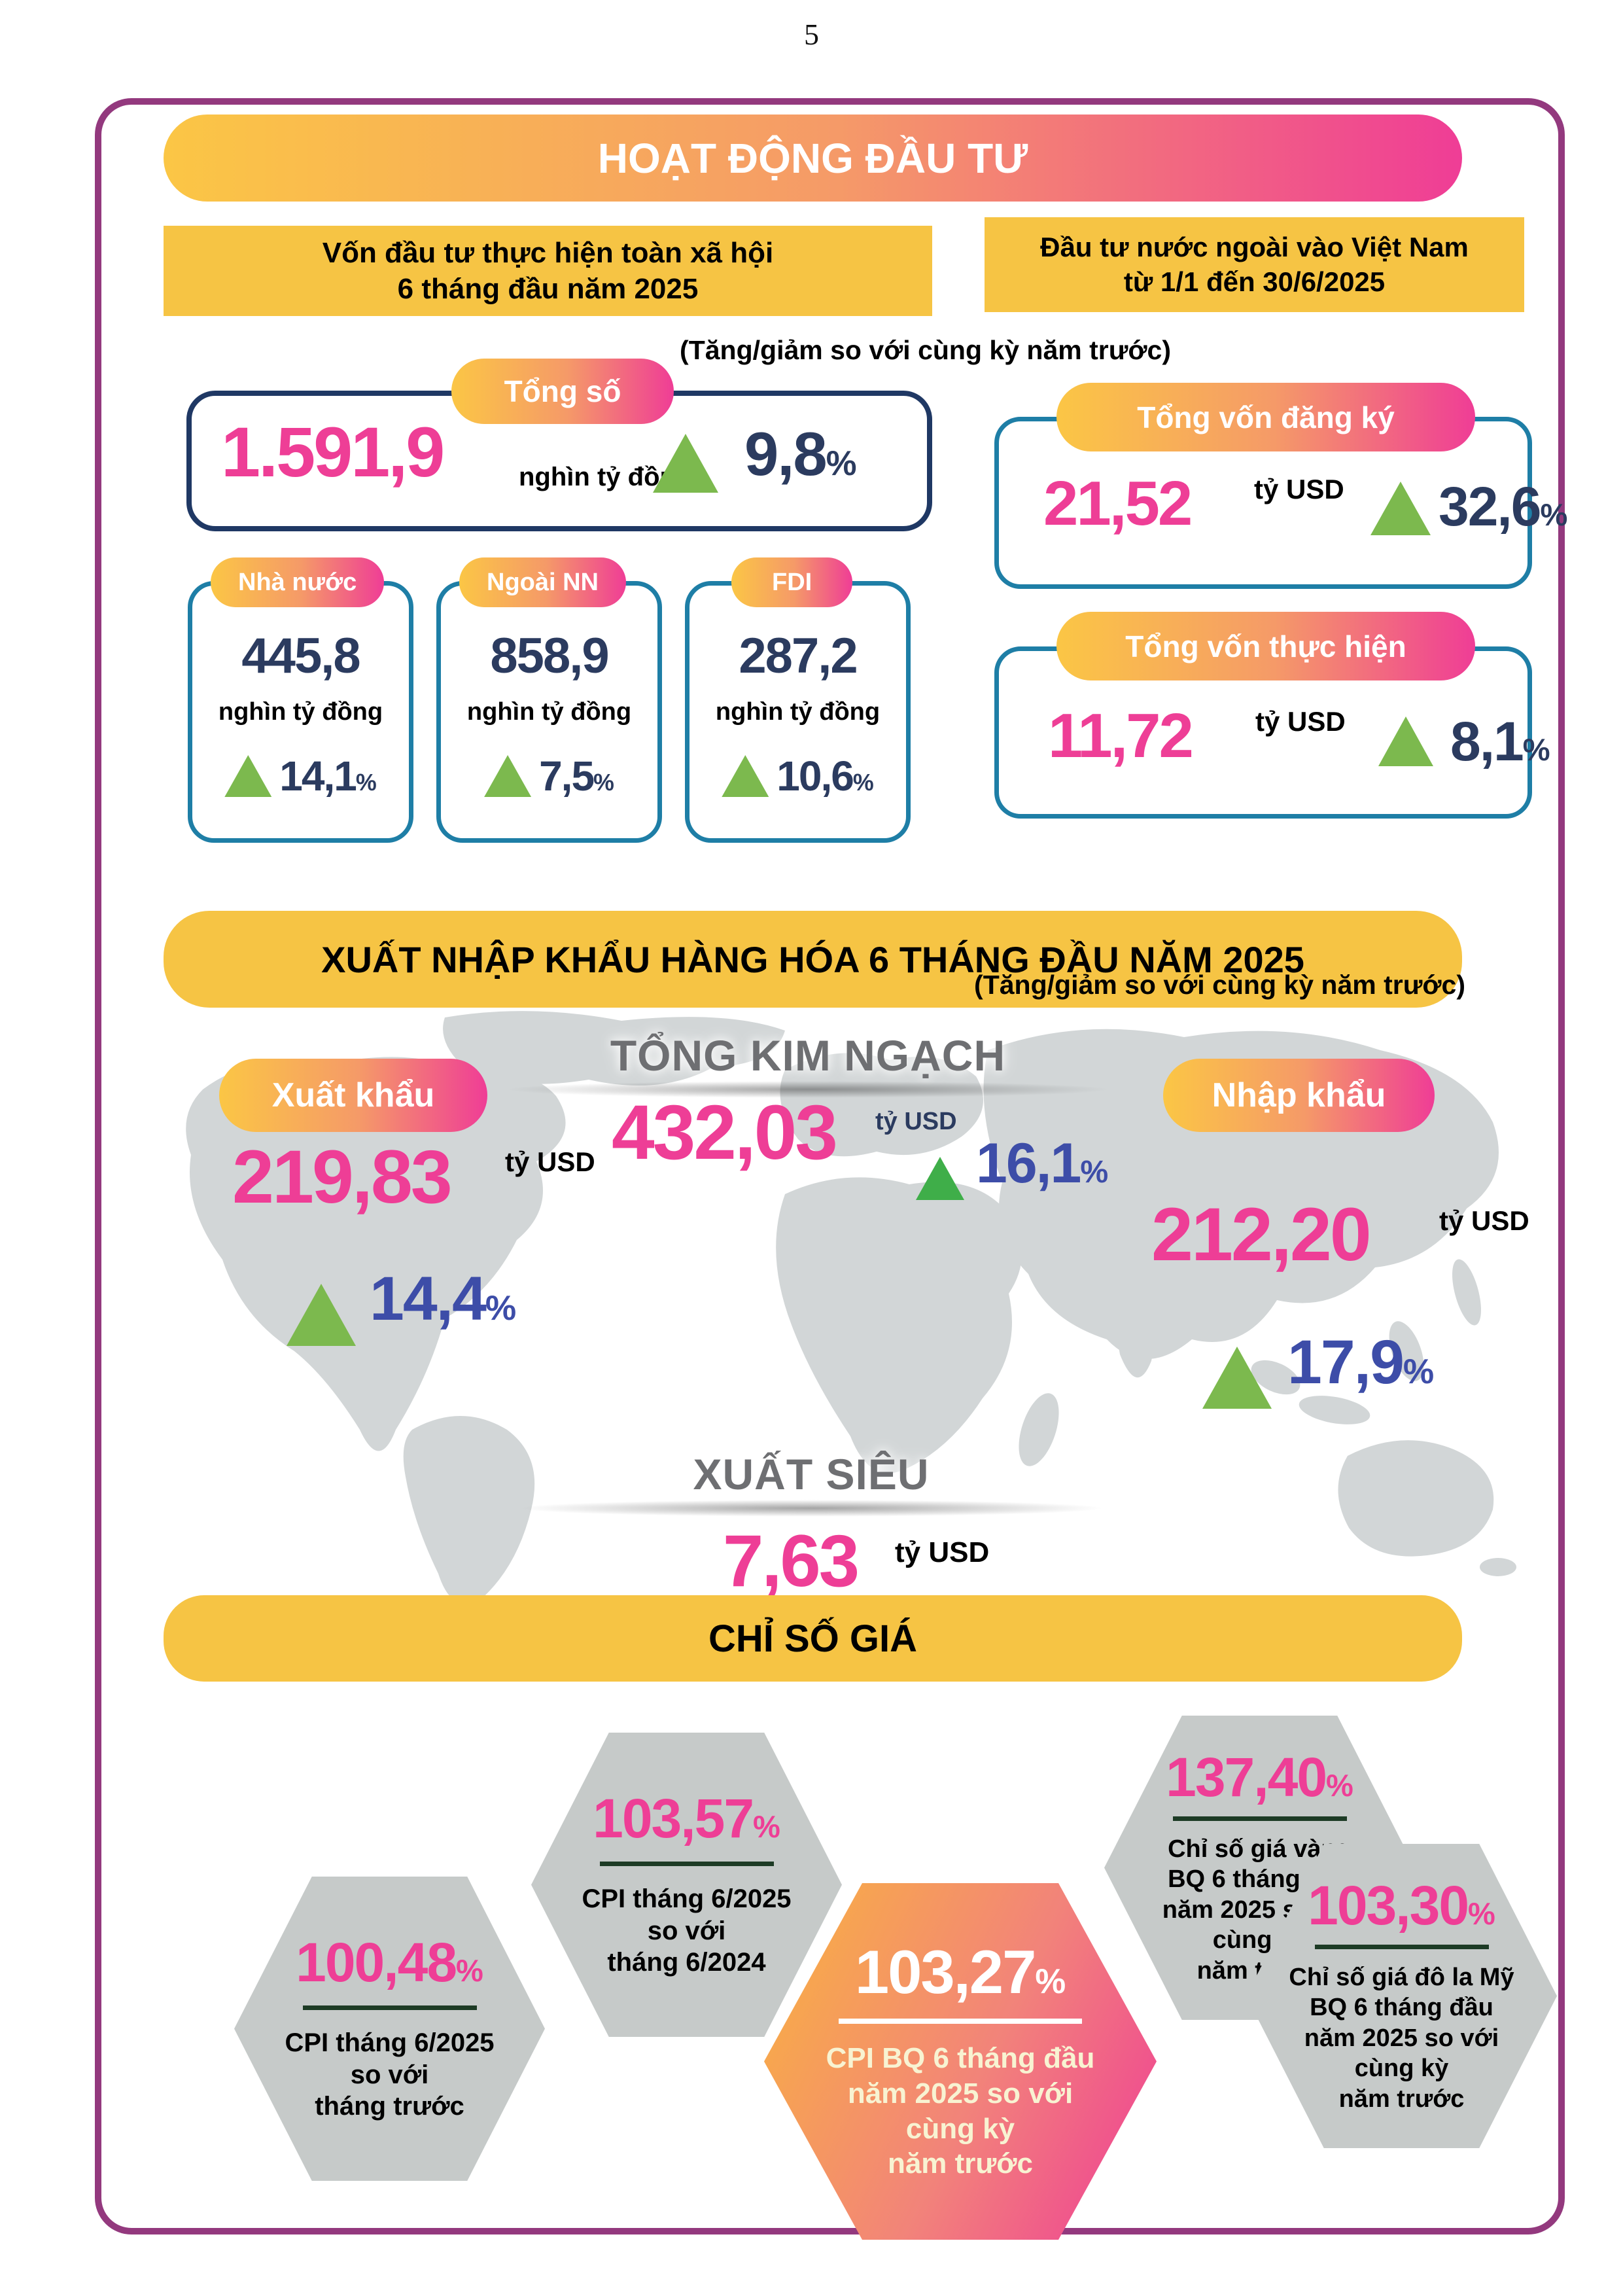  I want to click on cpi-month-prev-number: 100,48, so click(376, 1962).